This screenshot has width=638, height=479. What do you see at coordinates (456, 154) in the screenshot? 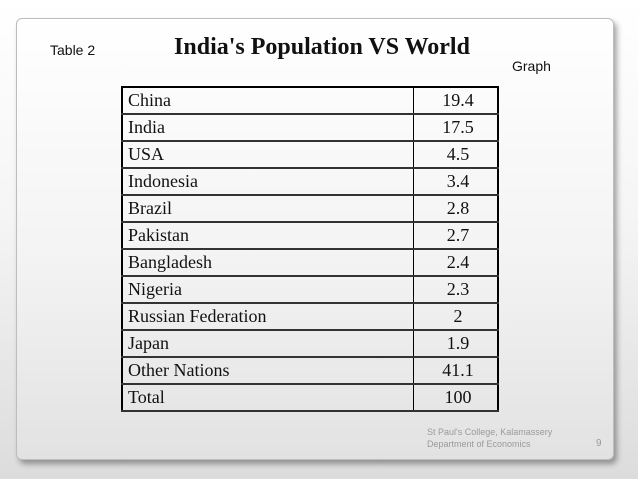
I see `value-cell: 4.5` at bounding box center [456, 154].